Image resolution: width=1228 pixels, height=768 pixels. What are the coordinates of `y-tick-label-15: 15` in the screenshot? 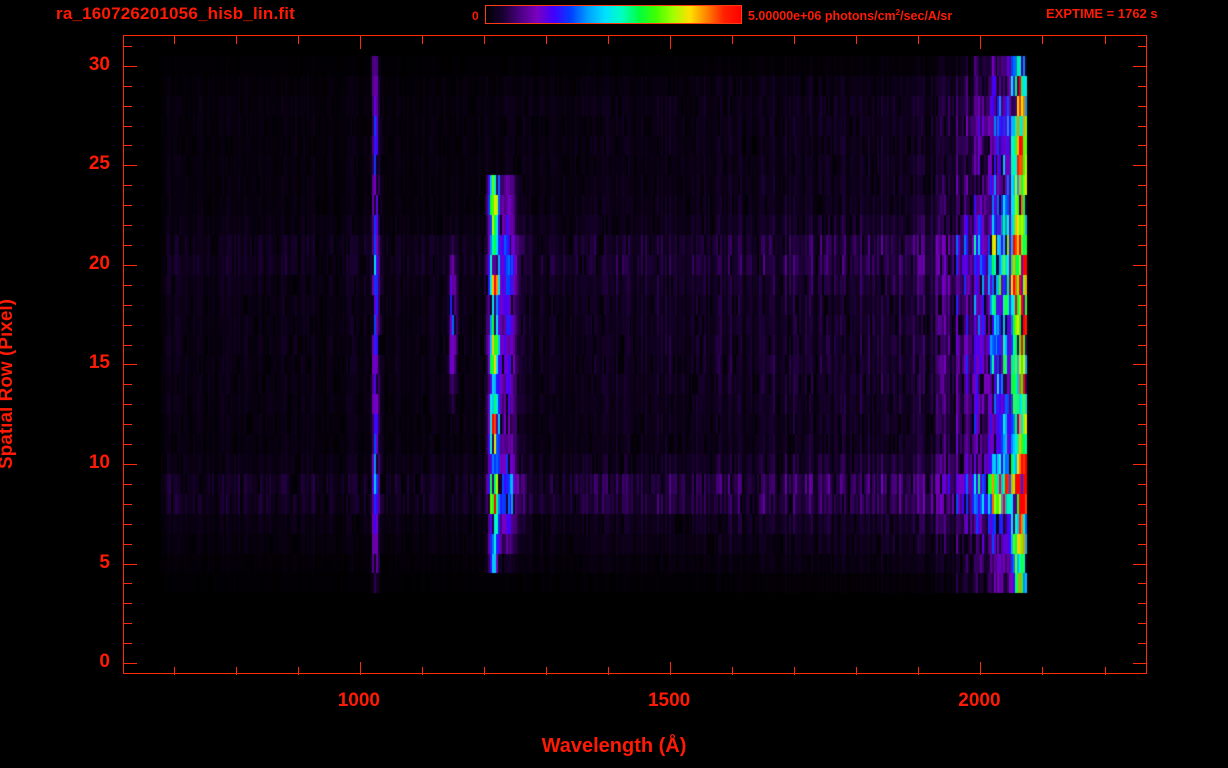 It's located at (99, 363).